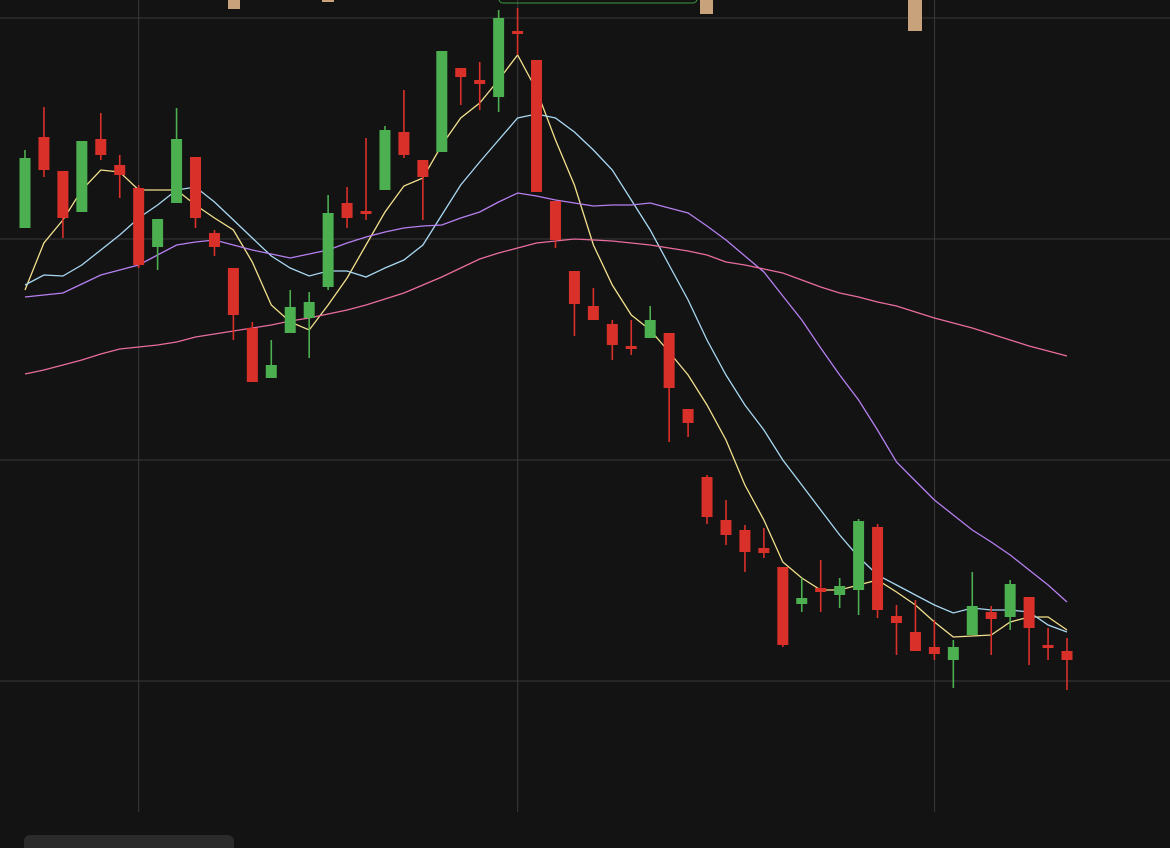 Image resolution: width=1170 pixels, height=848 pixels. I want to click on top-decorations, so click(575, 15).